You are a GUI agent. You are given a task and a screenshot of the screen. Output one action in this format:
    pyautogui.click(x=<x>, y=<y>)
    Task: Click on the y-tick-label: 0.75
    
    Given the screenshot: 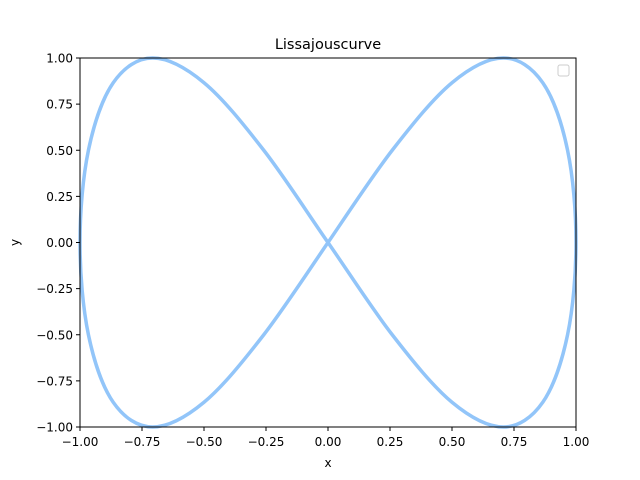 What is the action you would take?
    pyautogui.click(x=59, y=105)
    